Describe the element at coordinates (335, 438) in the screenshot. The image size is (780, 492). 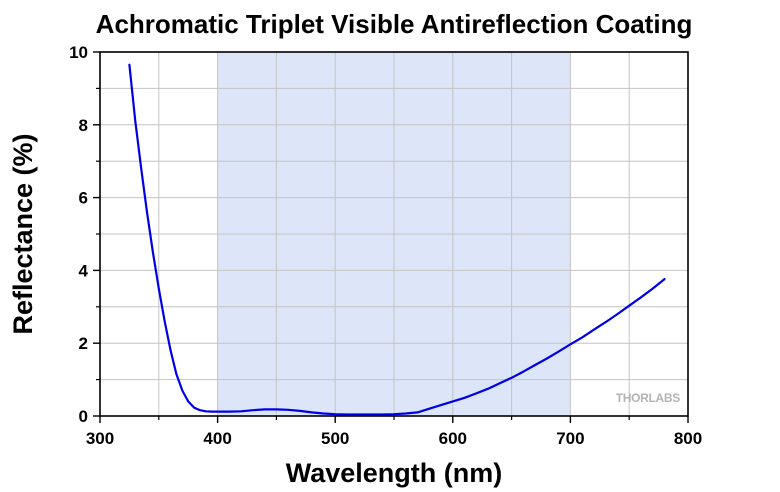
I see `x-tick-label: 500` at that location.